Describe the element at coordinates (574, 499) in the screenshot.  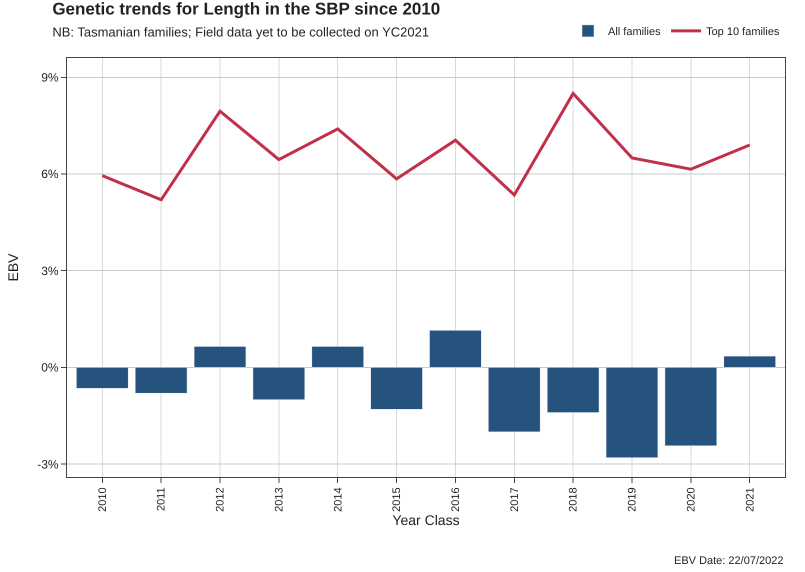
I see `x-tick-label: 2018` at that location.